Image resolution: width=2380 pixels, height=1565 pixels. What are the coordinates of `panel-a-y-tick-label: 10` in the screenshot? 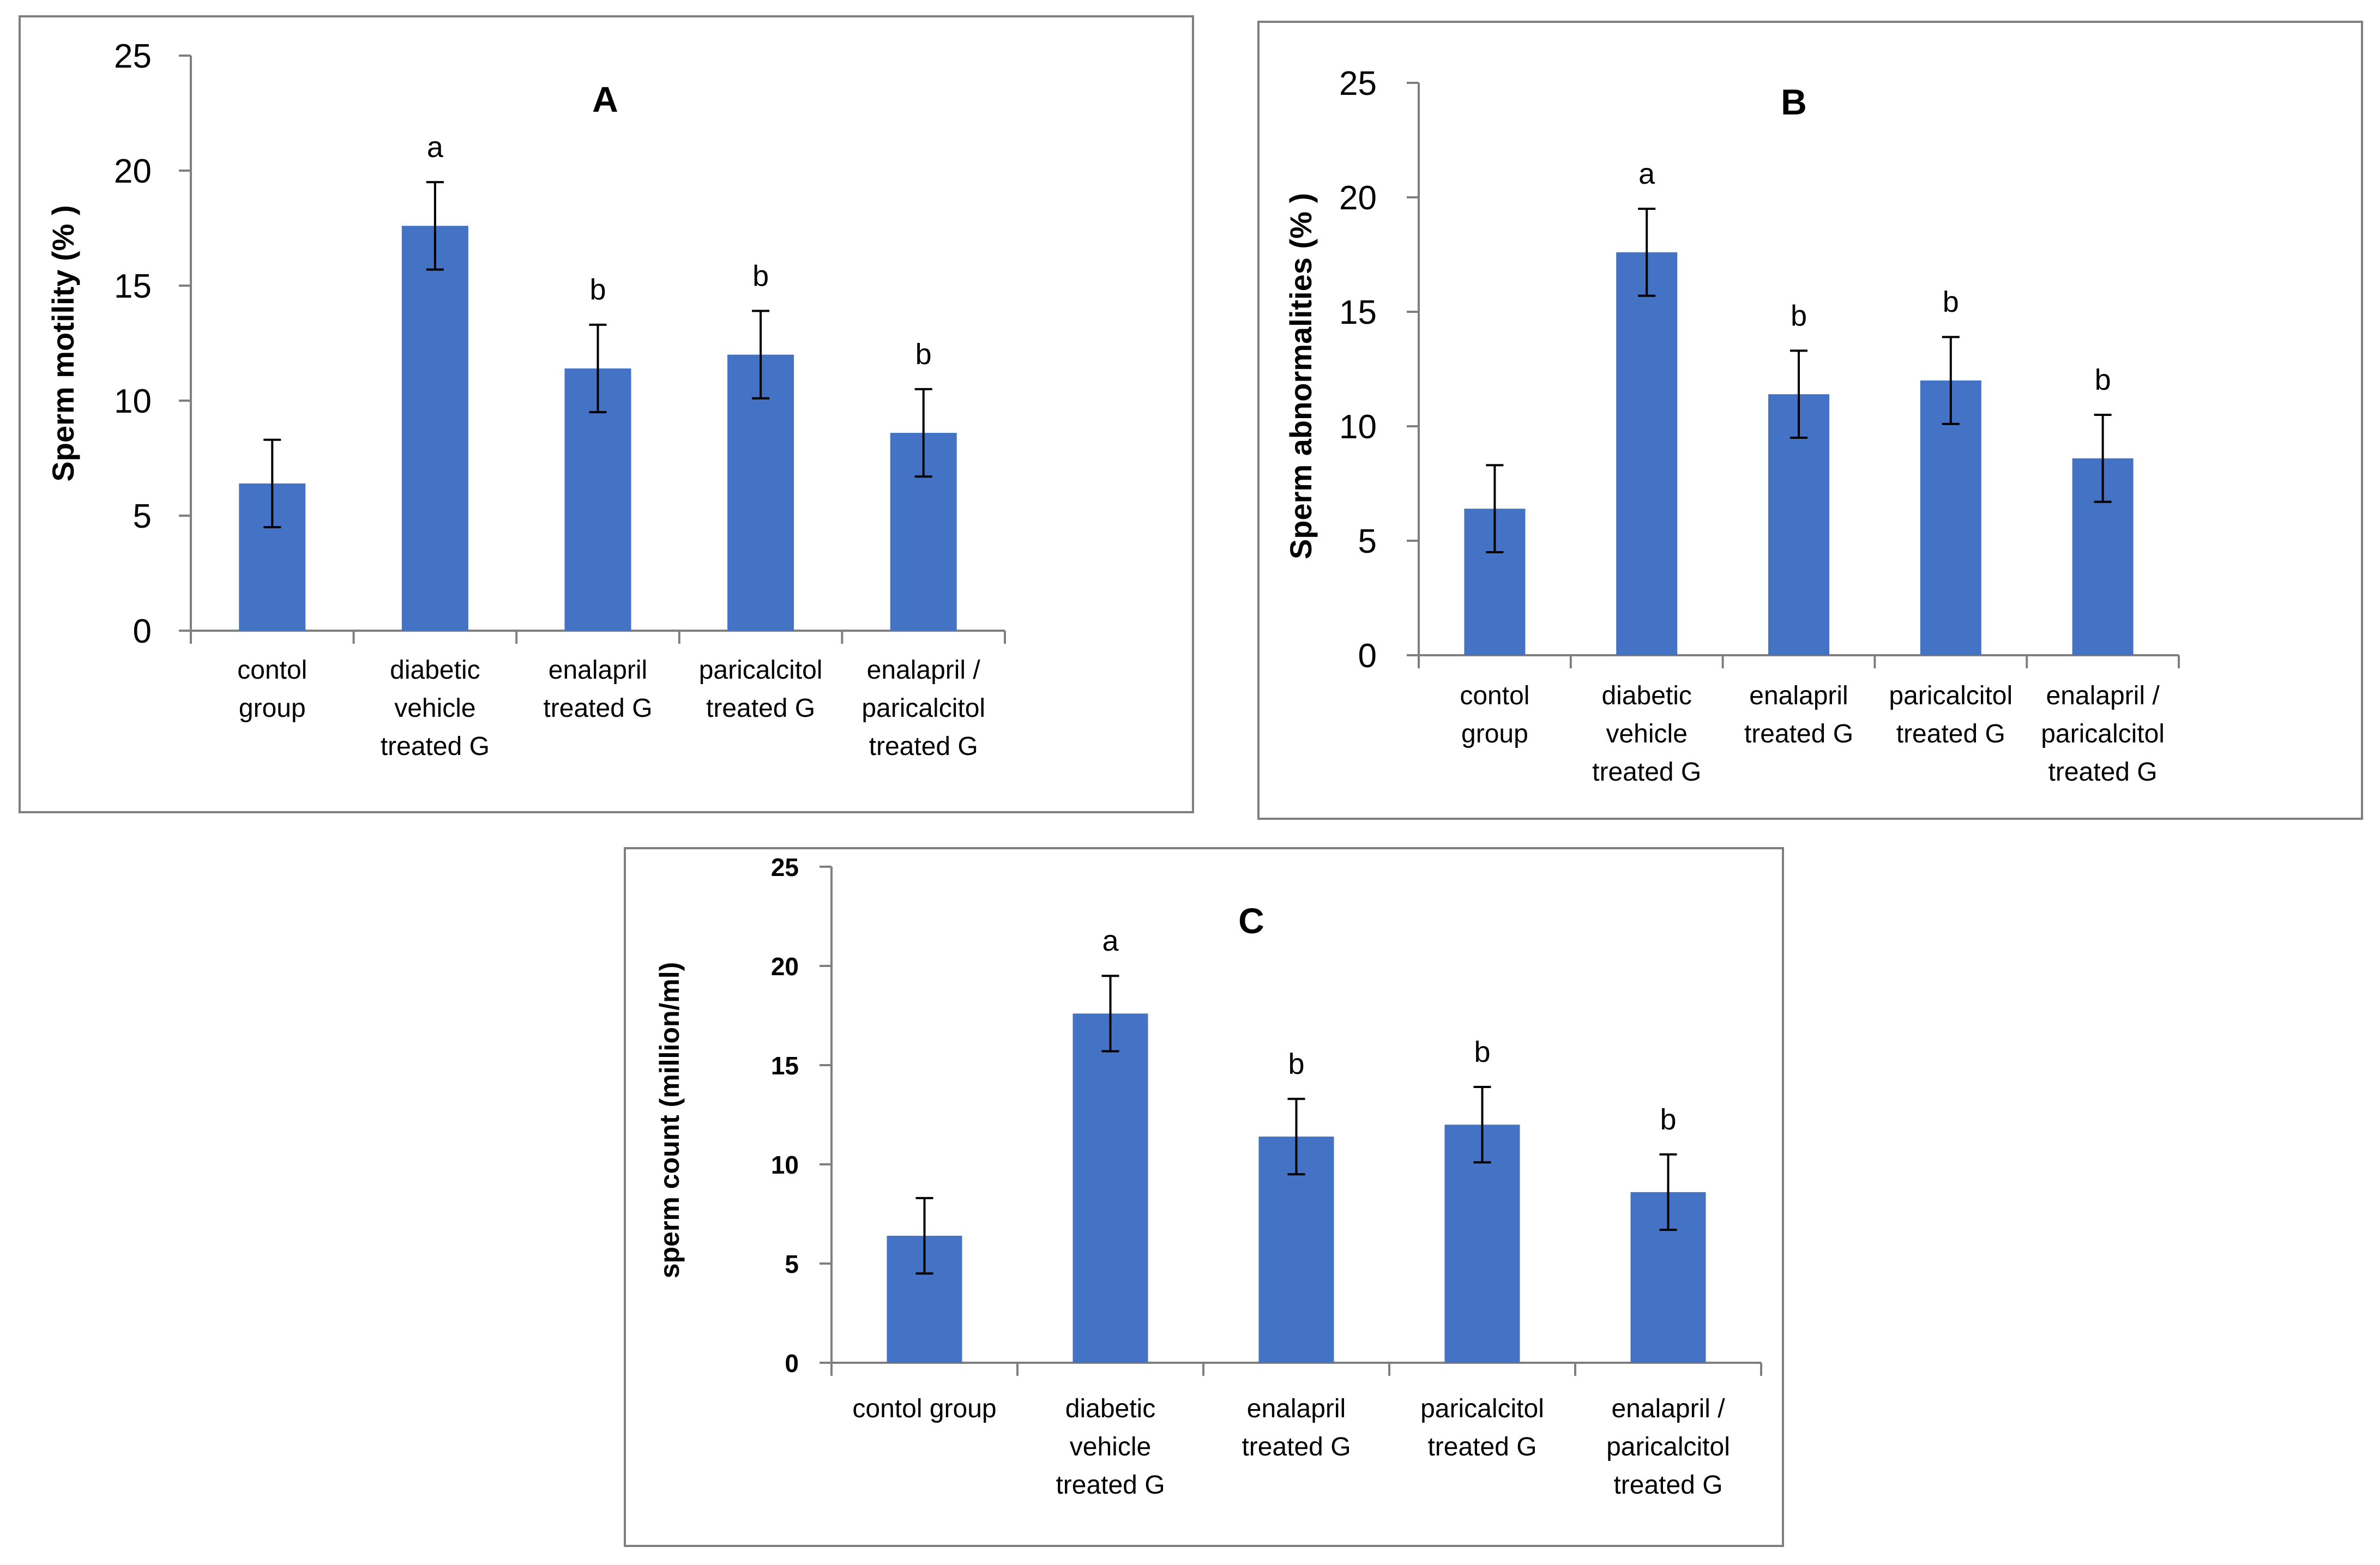 It's located at (133, 401).